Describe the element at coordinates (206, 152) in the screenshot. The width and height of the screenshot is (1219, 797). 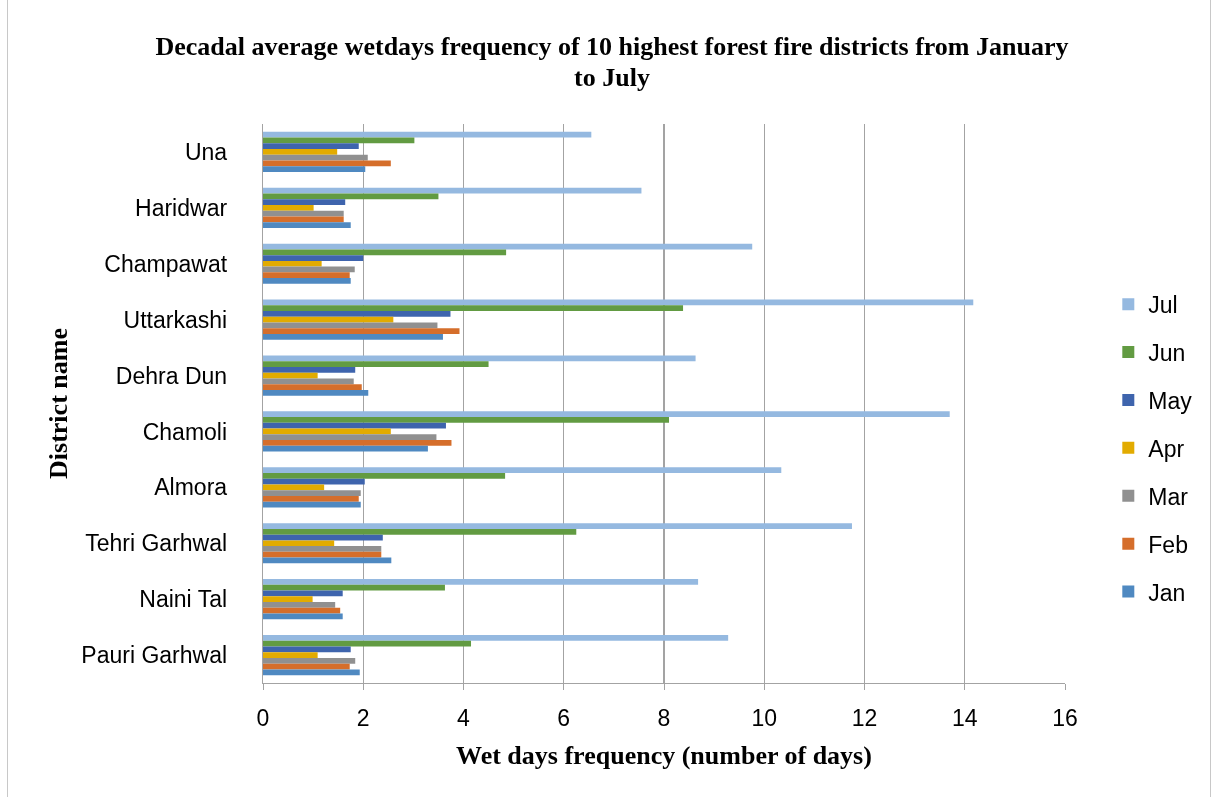
I see `y-tick-label: Una` at that location.